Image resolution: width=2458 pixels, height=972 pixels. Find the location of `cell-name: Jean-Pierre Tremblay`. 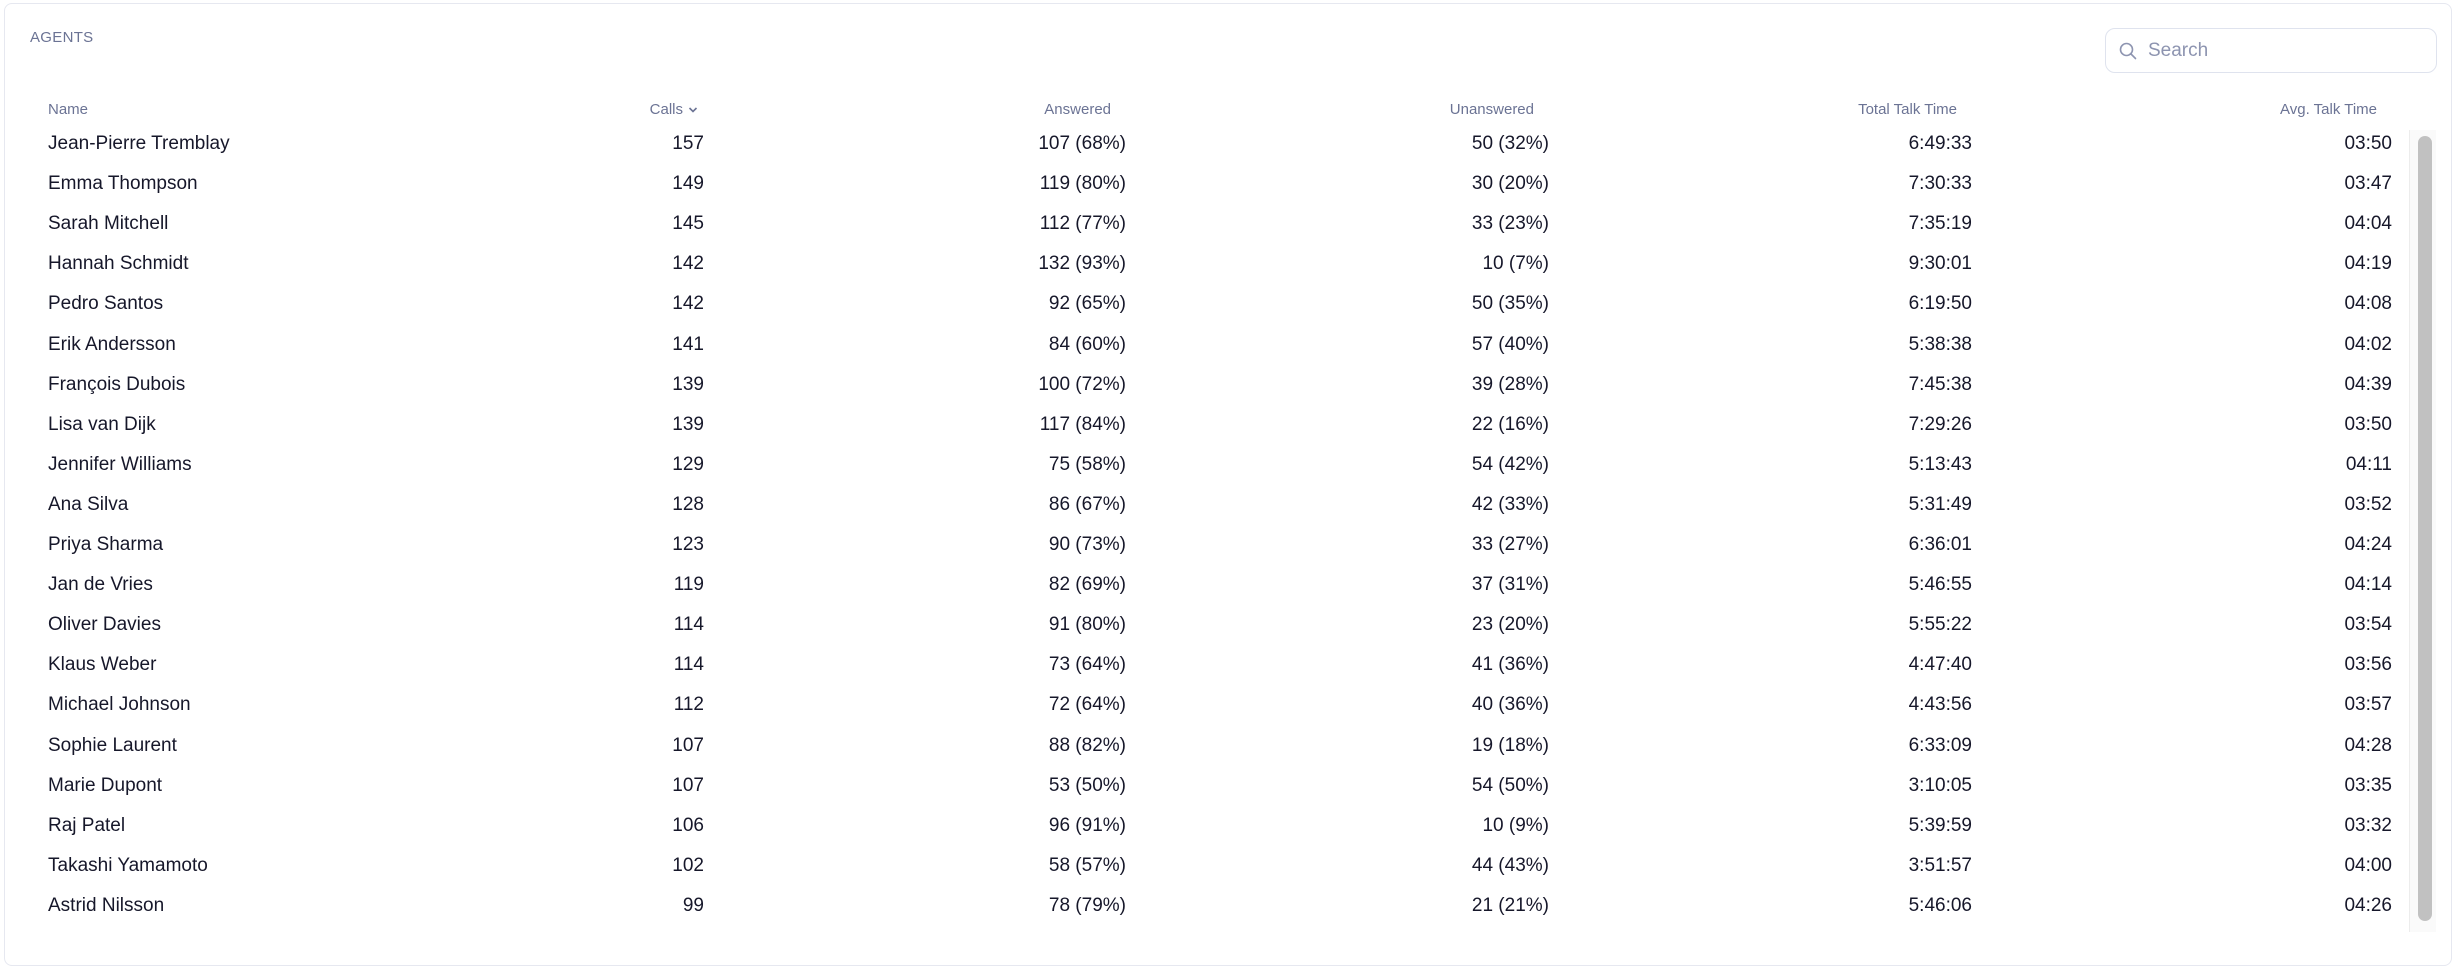

cell-name: Jean-Pierre Tremblay is located at coordinates (139, 143).